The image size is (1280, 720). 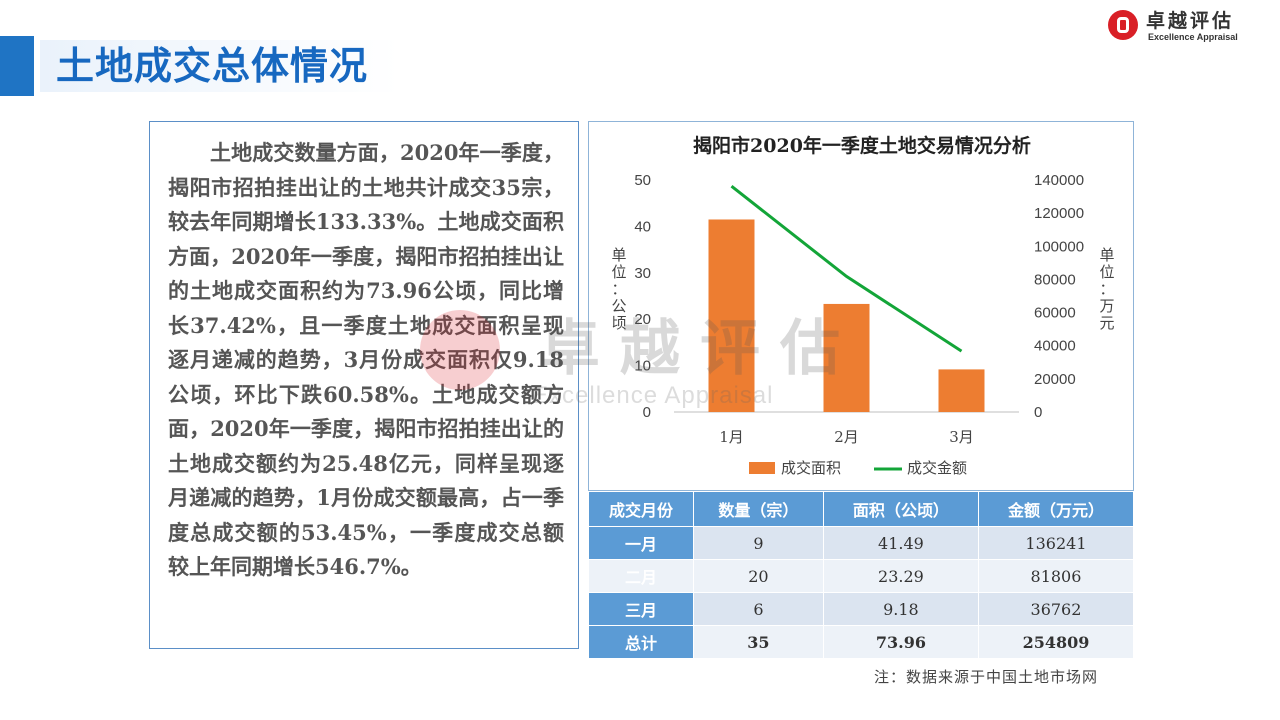 What do you see at coordinates (618, 289) in the screenshot?
I see `y-left-axis-label: 单位：公顷` at bounding box center [618, 289].